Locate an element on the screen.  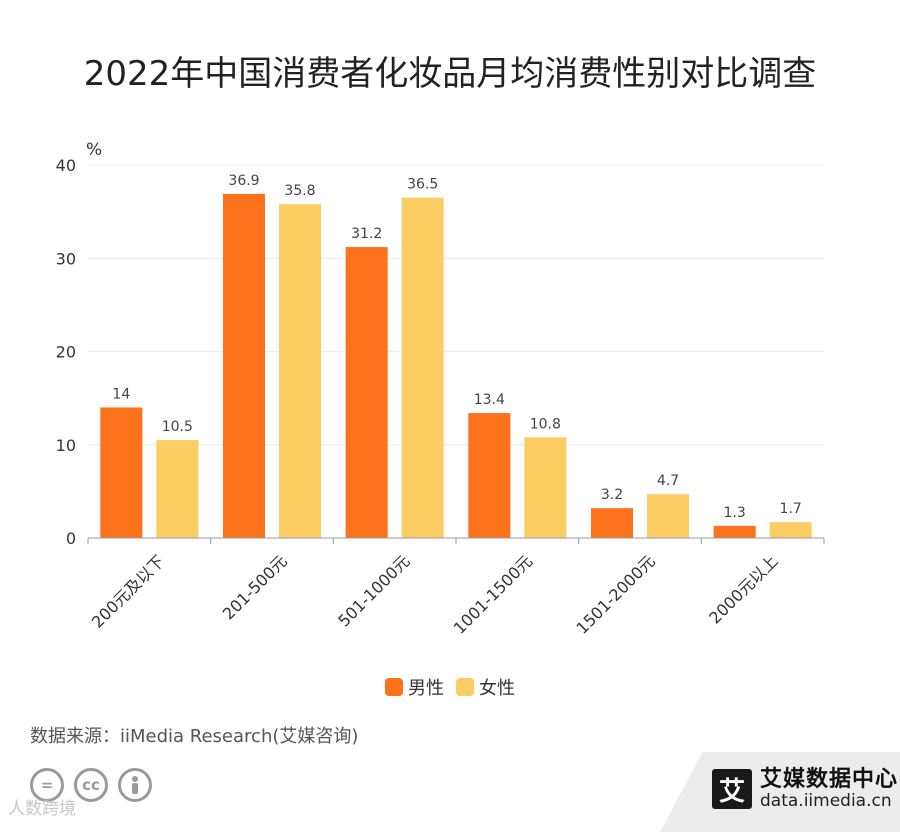
license-icons: = cc is located at coordinates (91, 785).